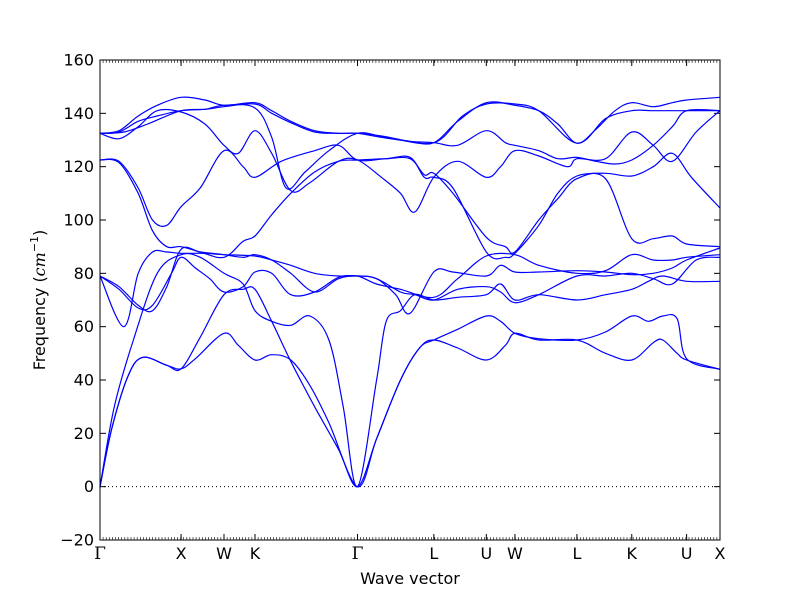 The width and height of the screenshot is (800, 600). I want to click on y-tick-label: 140, so click(78, 113).